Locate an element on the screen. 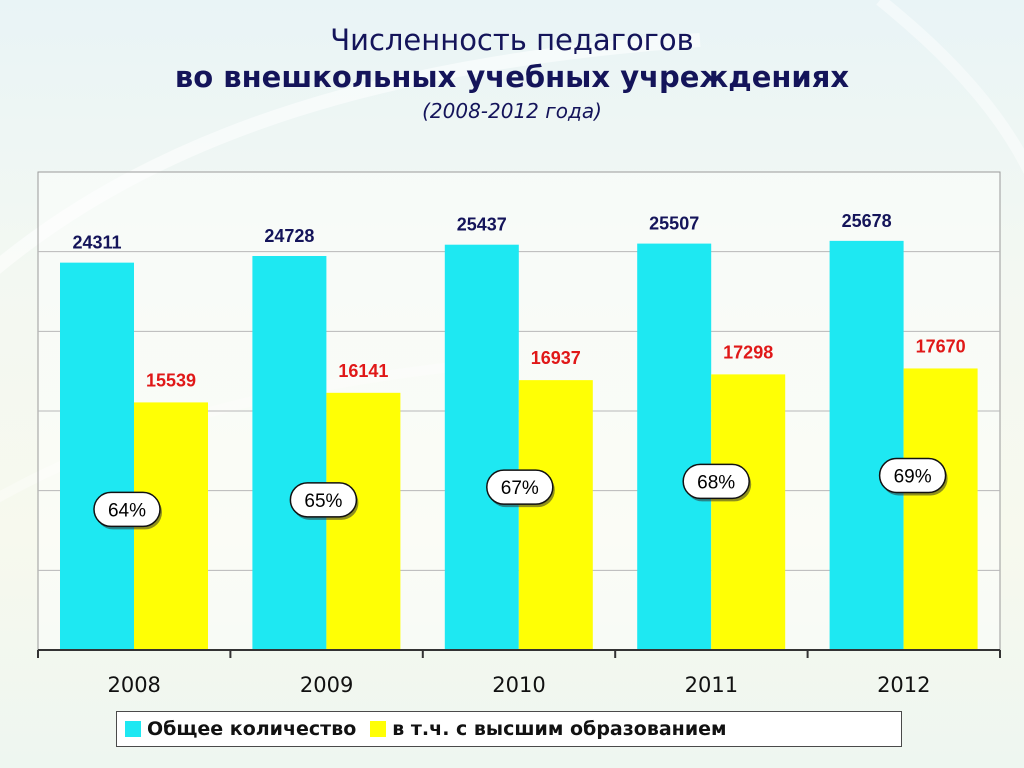  data-label-total: 25678 is located at coordinates (867, 221).